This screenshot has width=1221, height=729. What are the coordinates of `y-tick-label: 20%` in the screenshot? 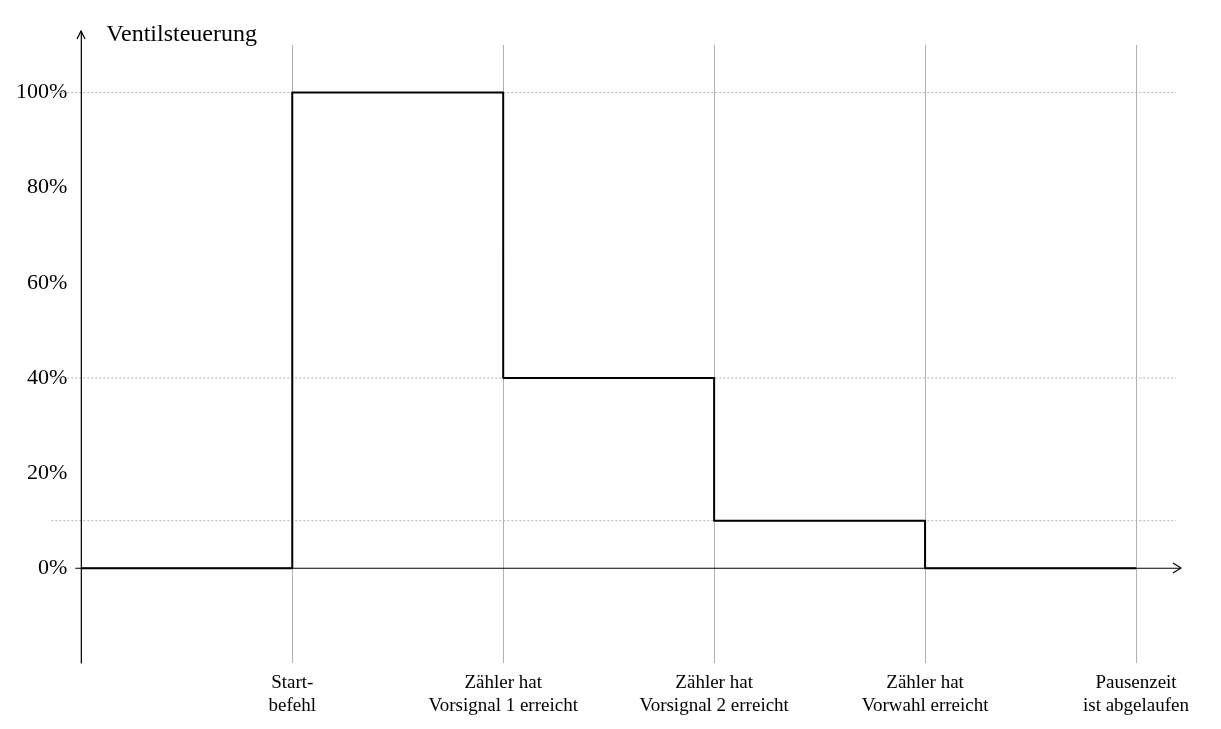 It's located at (47, 471).